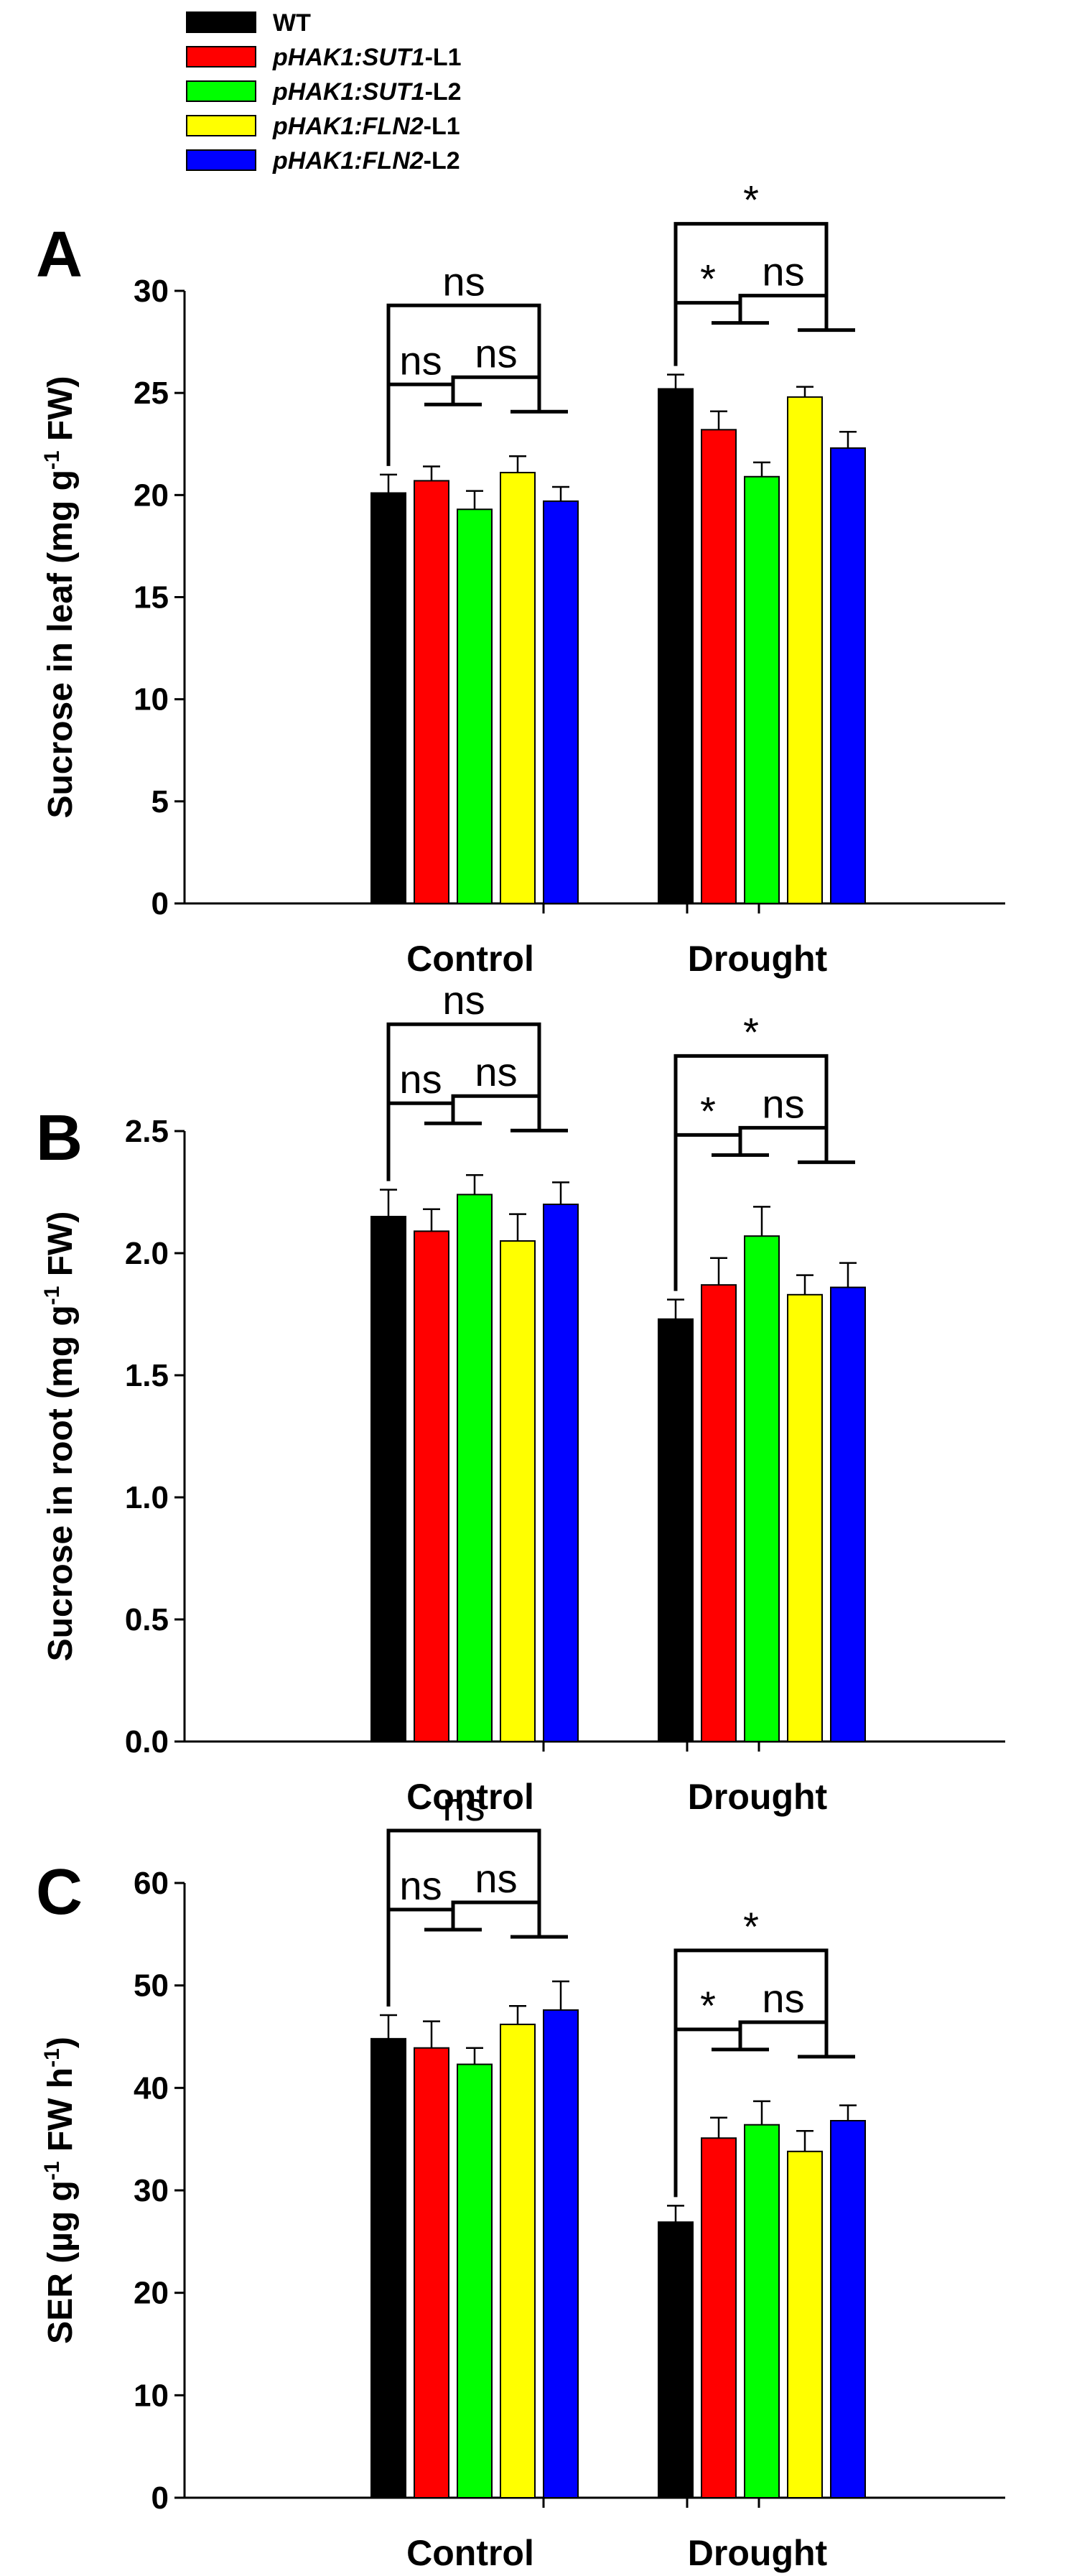 Image resolution: width=1077 pixels, height=2576 pixels. What do you see at coordinates (147, 1375) in the screenshot?
I see `y-tick-label: 1.5` at bounding box center [147, 1375].